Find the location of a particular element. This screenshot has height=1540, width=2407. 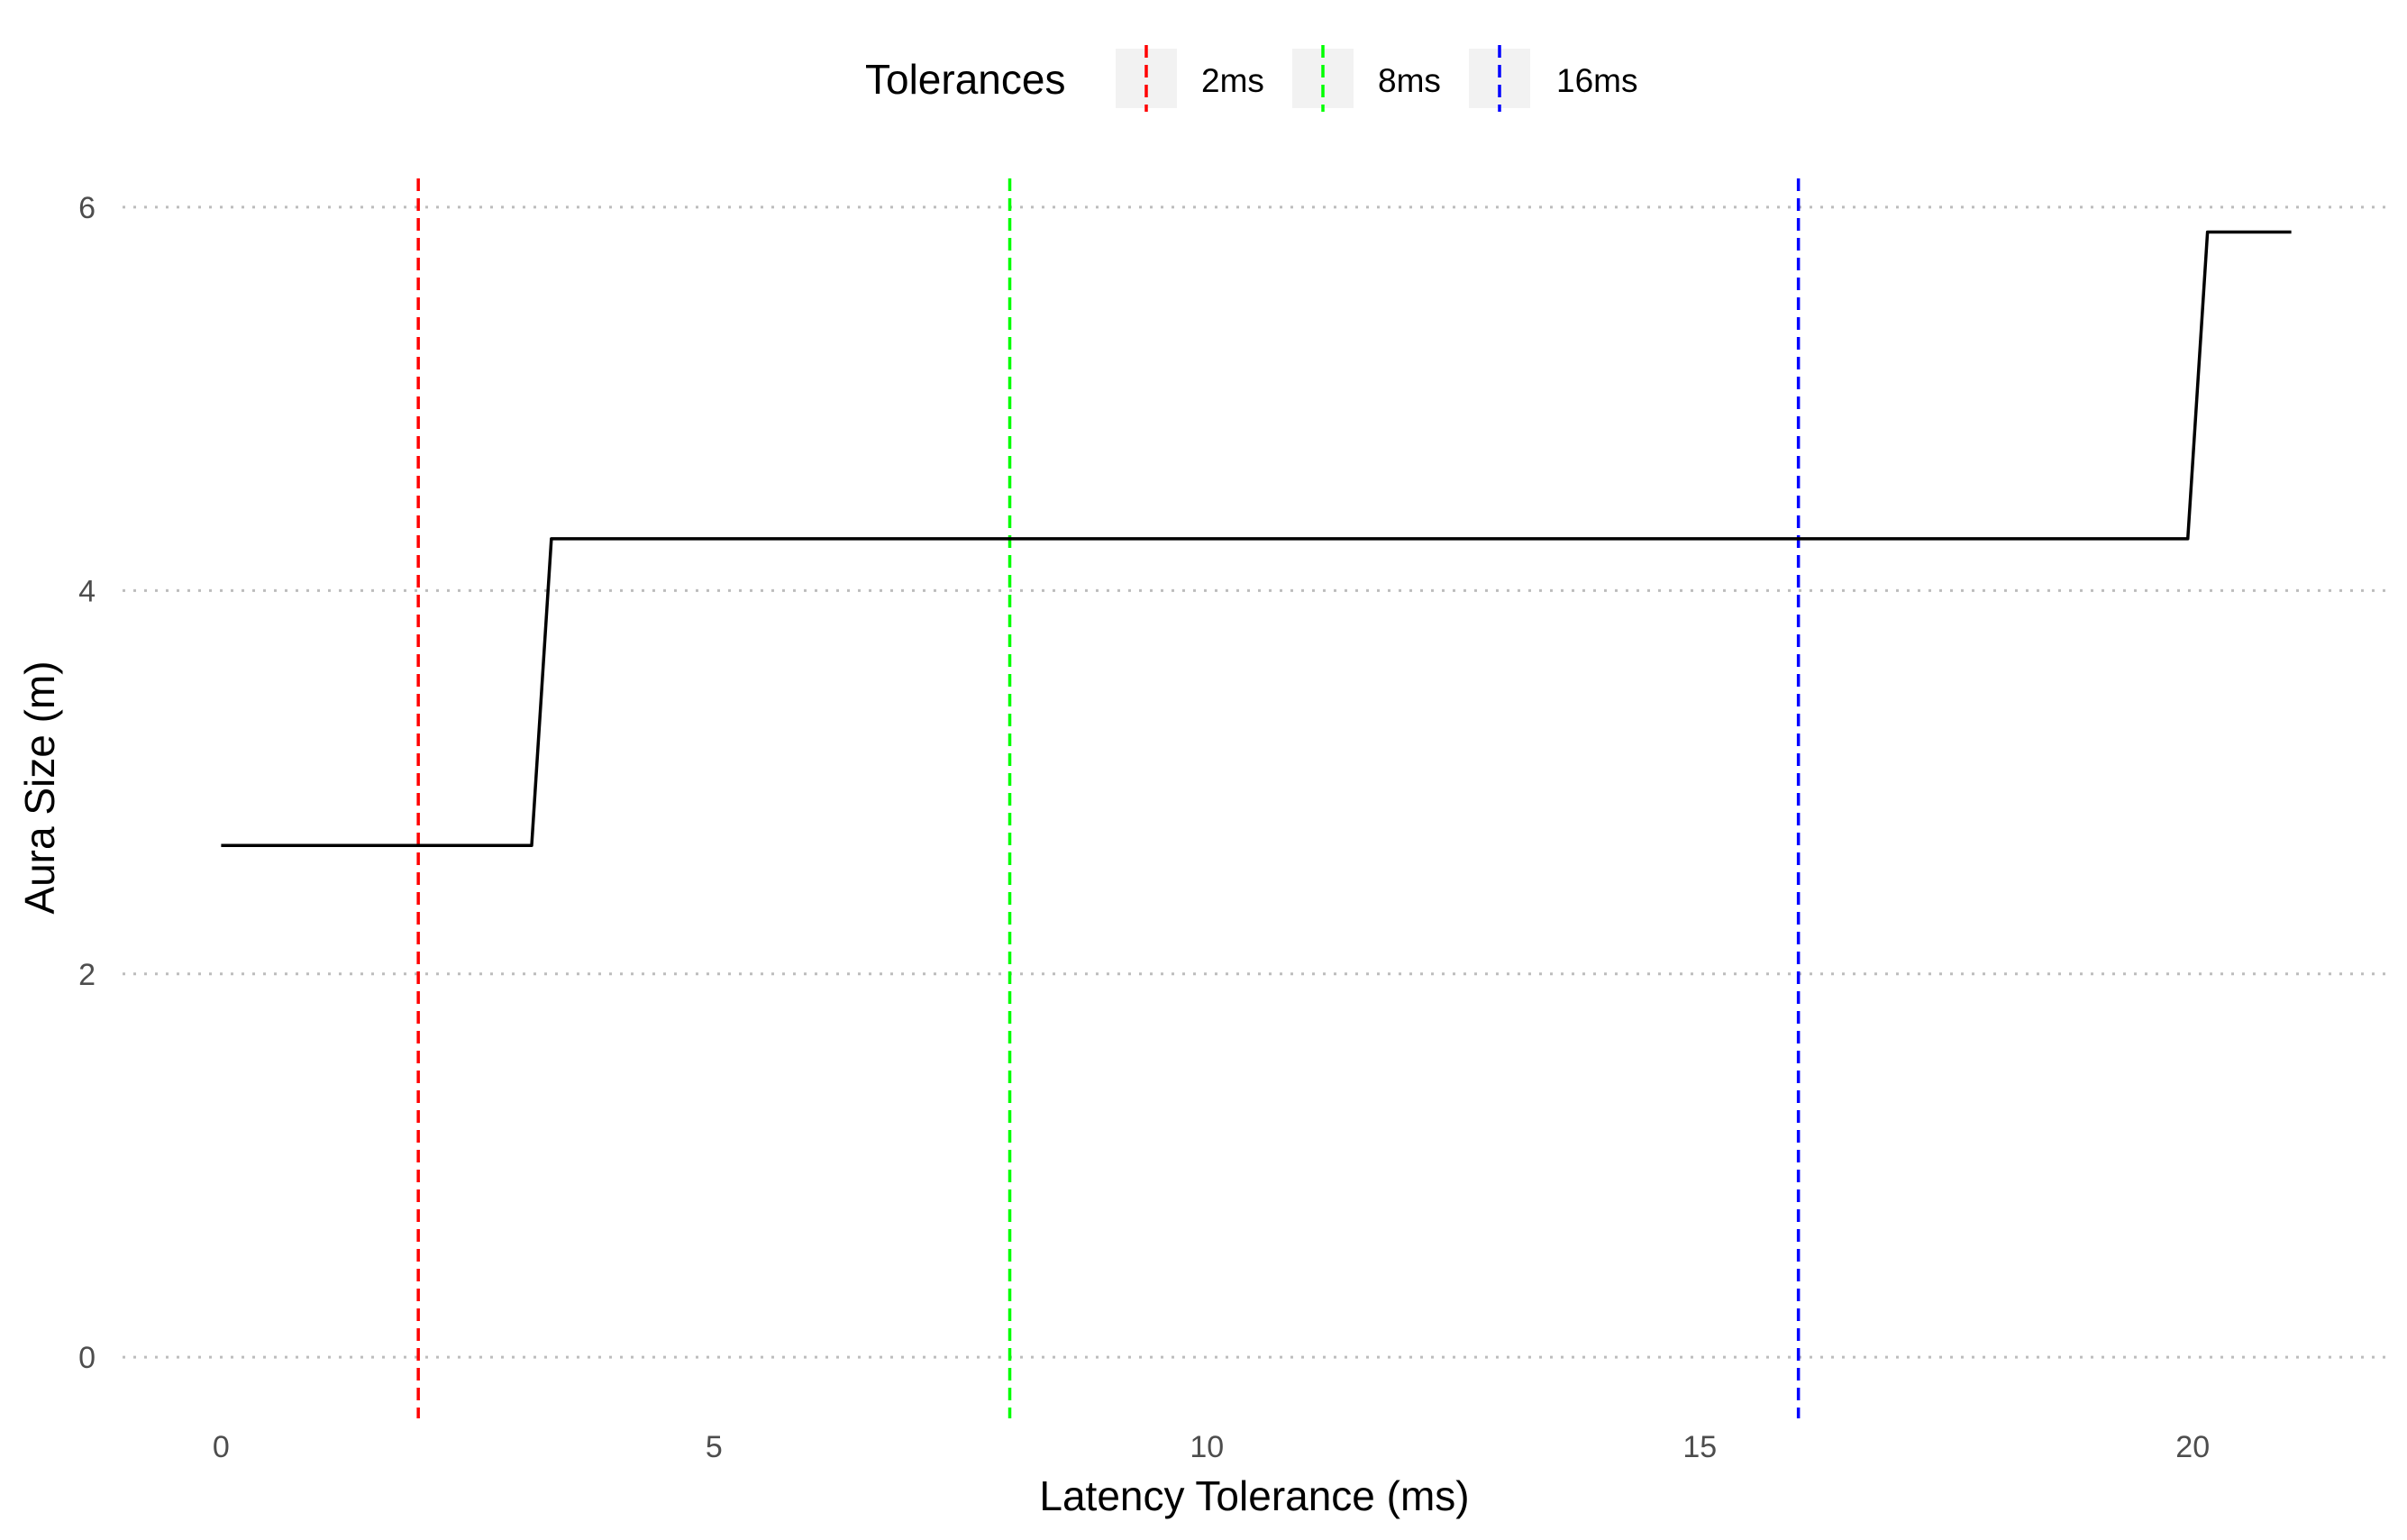

legend-item-2ms: 2ms is located at coordinates (1190, 78).